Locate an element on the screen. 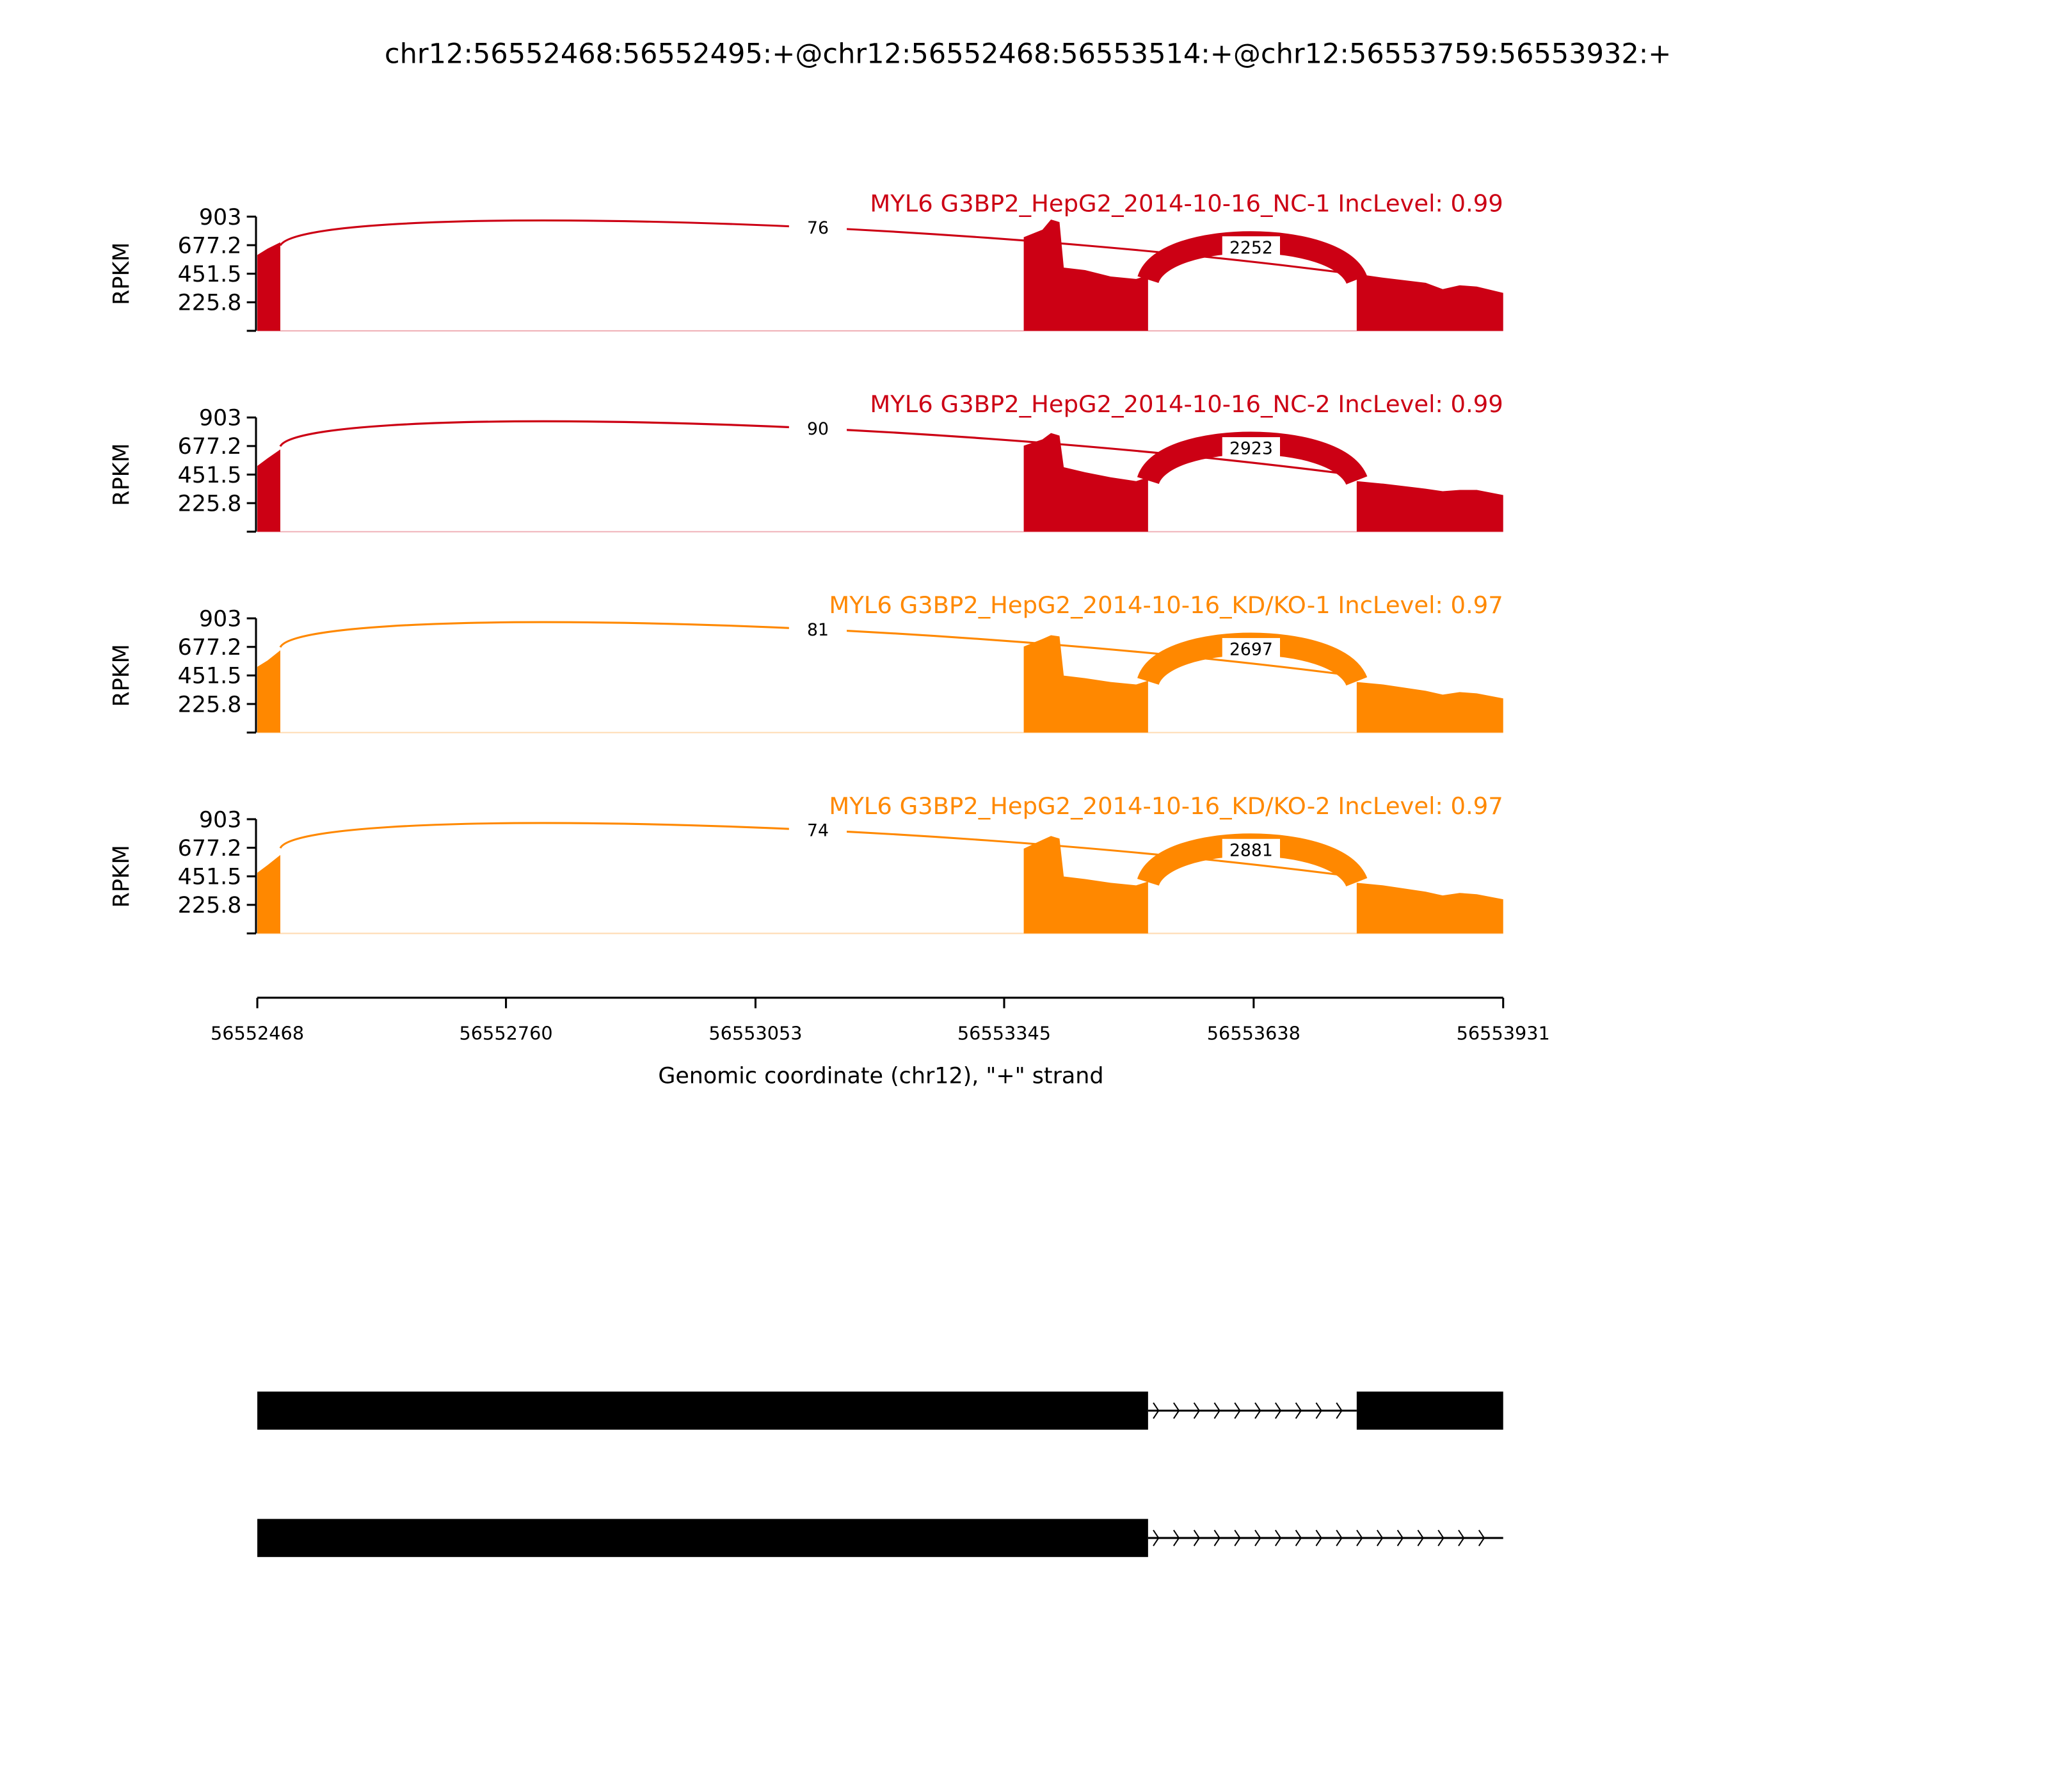  junction-count-label: 90 is located at coordinates (818, 429).